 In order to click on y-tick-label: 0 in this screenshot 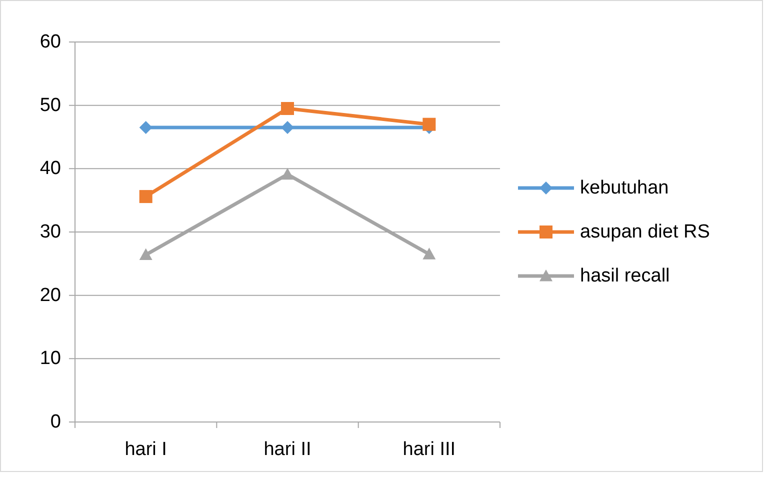, I will do `click(55, 422)`.